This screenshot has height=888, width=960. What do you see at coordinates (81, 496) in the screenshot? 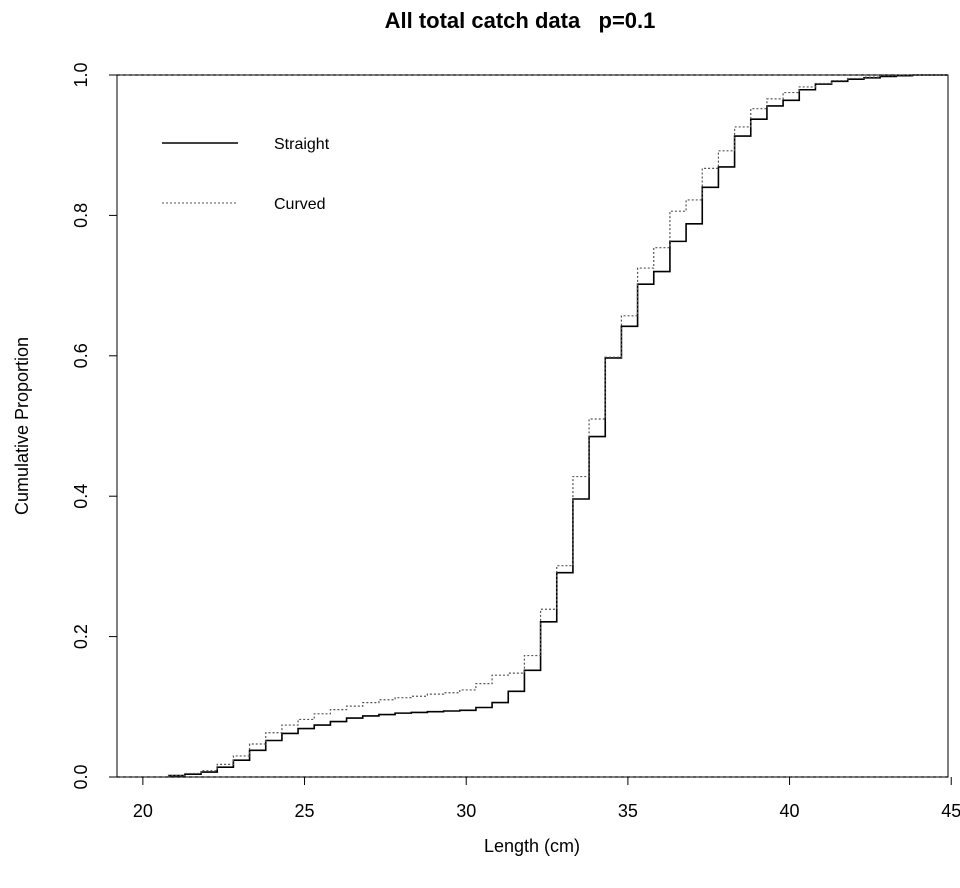
I see `y-tick-label: 0.4` at bounding box center [81, 496].